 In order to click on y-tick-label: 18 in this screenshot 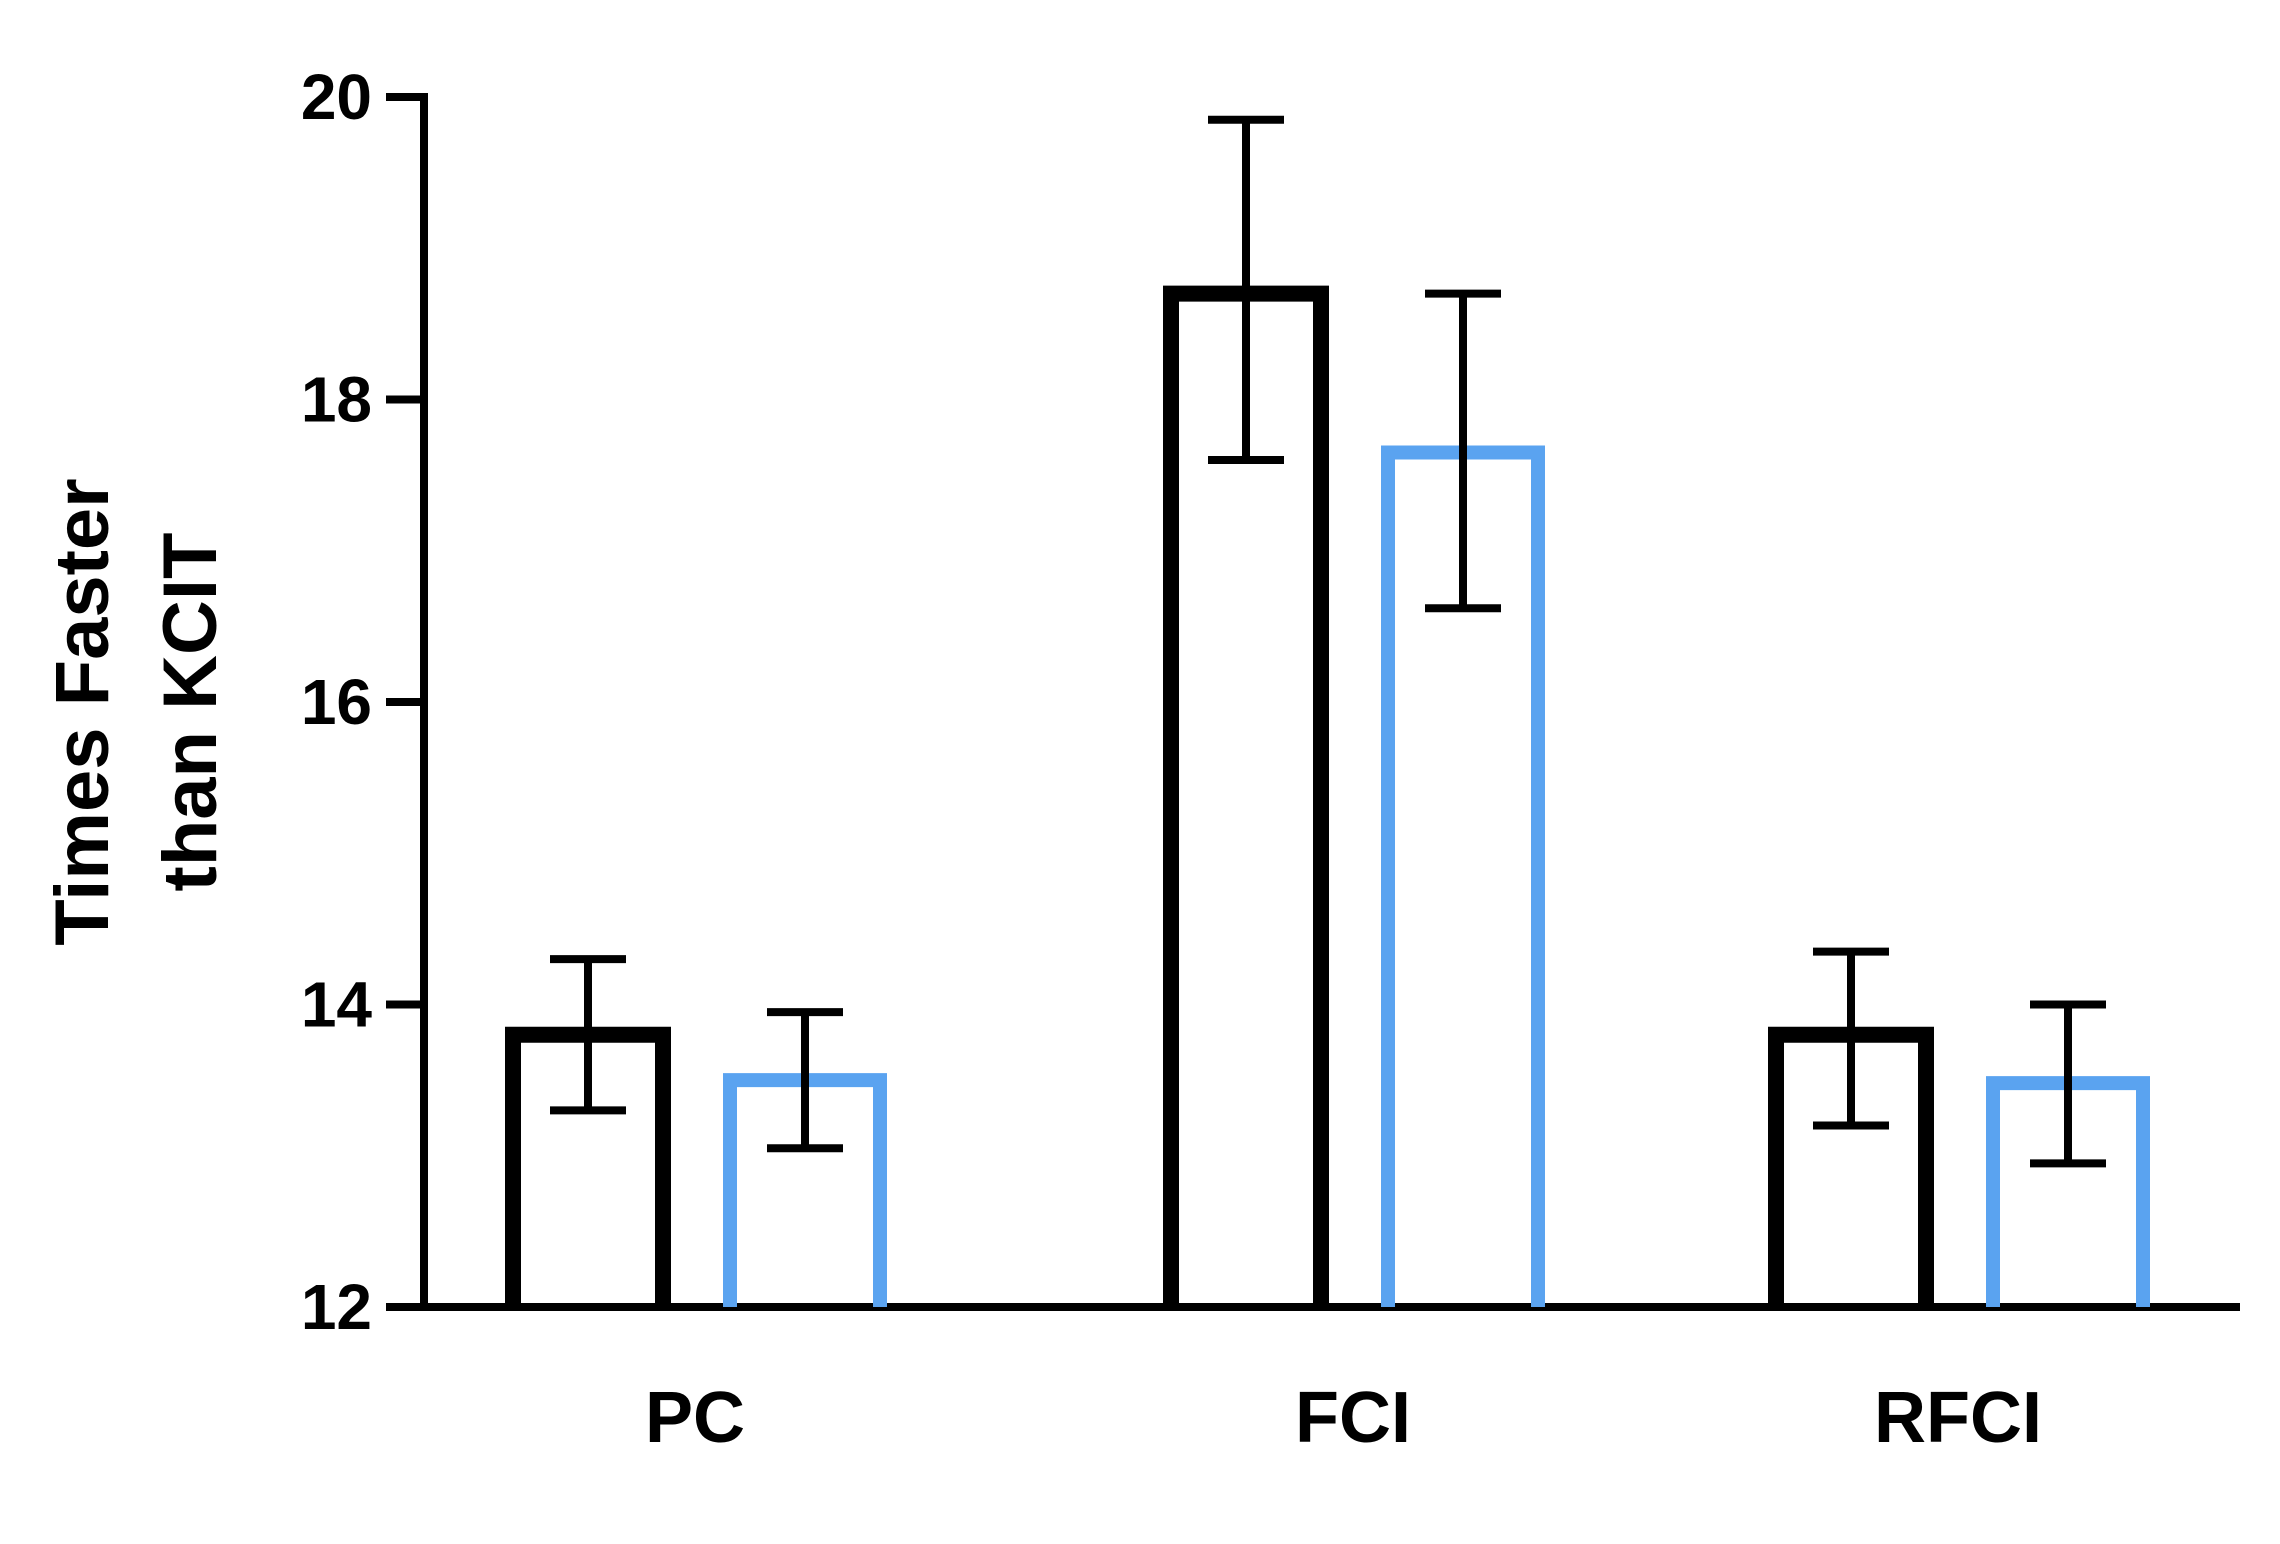, I will do `click(336, 400)`.